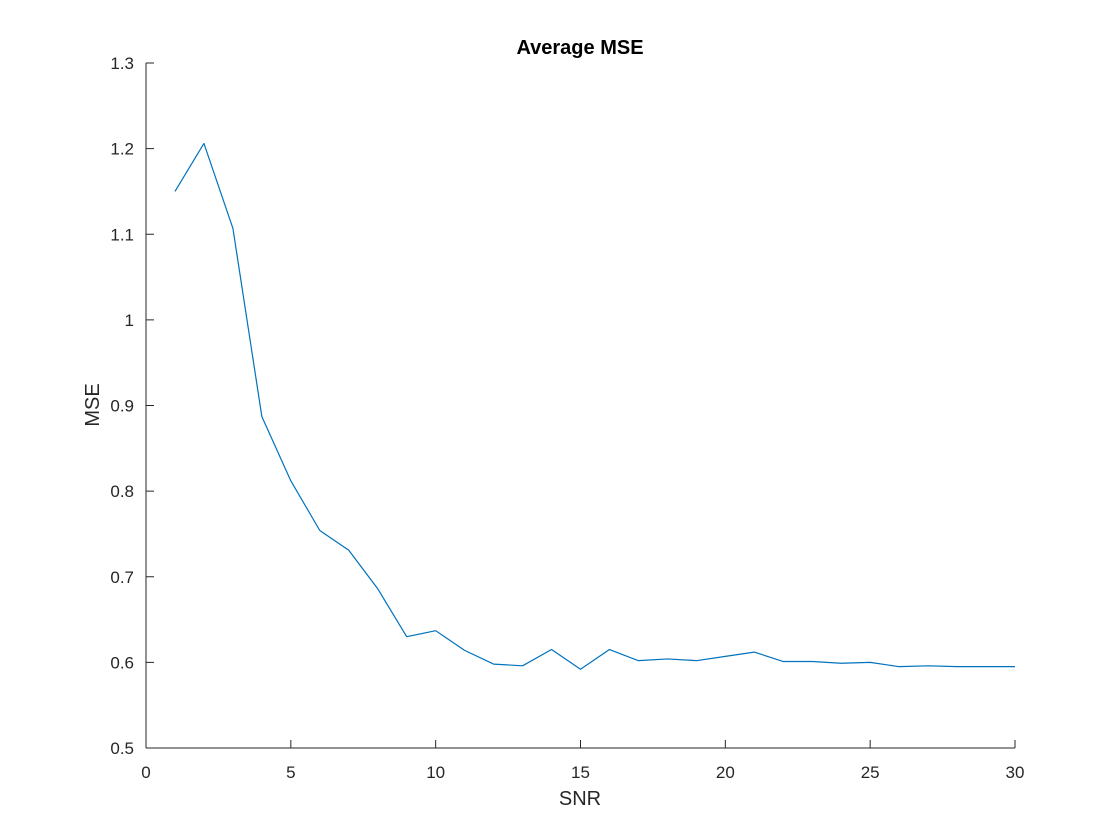  Describe the element at coordinates (435, 772) in the screenshot. I see `x-tick-label: 10` at that location.